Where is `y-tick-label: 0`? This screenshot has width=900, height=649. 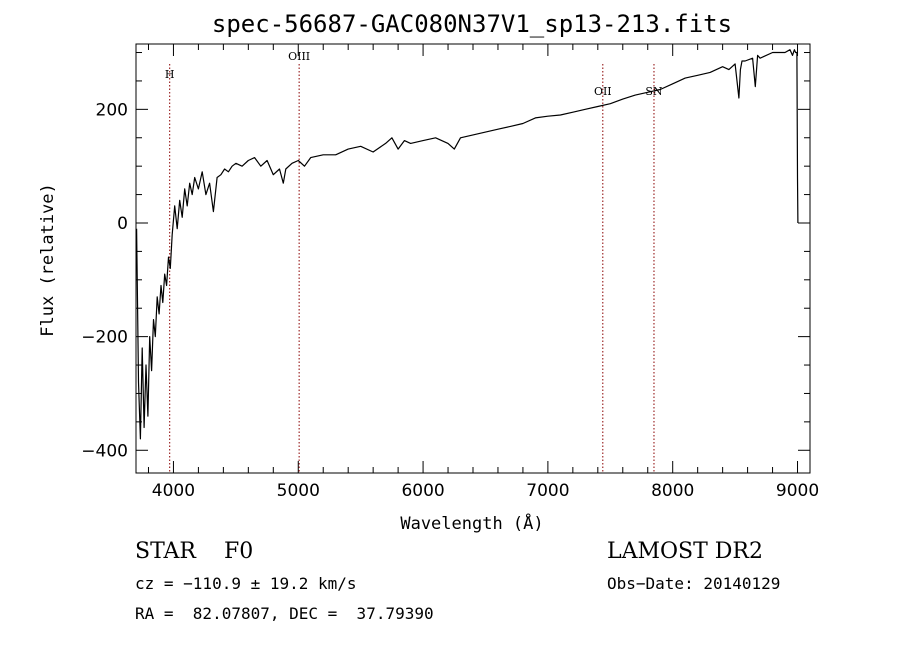 y-tick-label: 0 is located at coordinates (122, 224).